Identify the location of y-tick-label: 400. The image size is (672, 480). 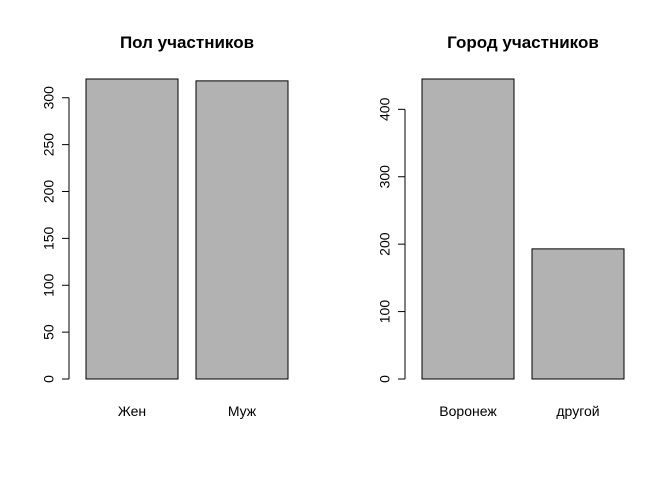
(385, 109).